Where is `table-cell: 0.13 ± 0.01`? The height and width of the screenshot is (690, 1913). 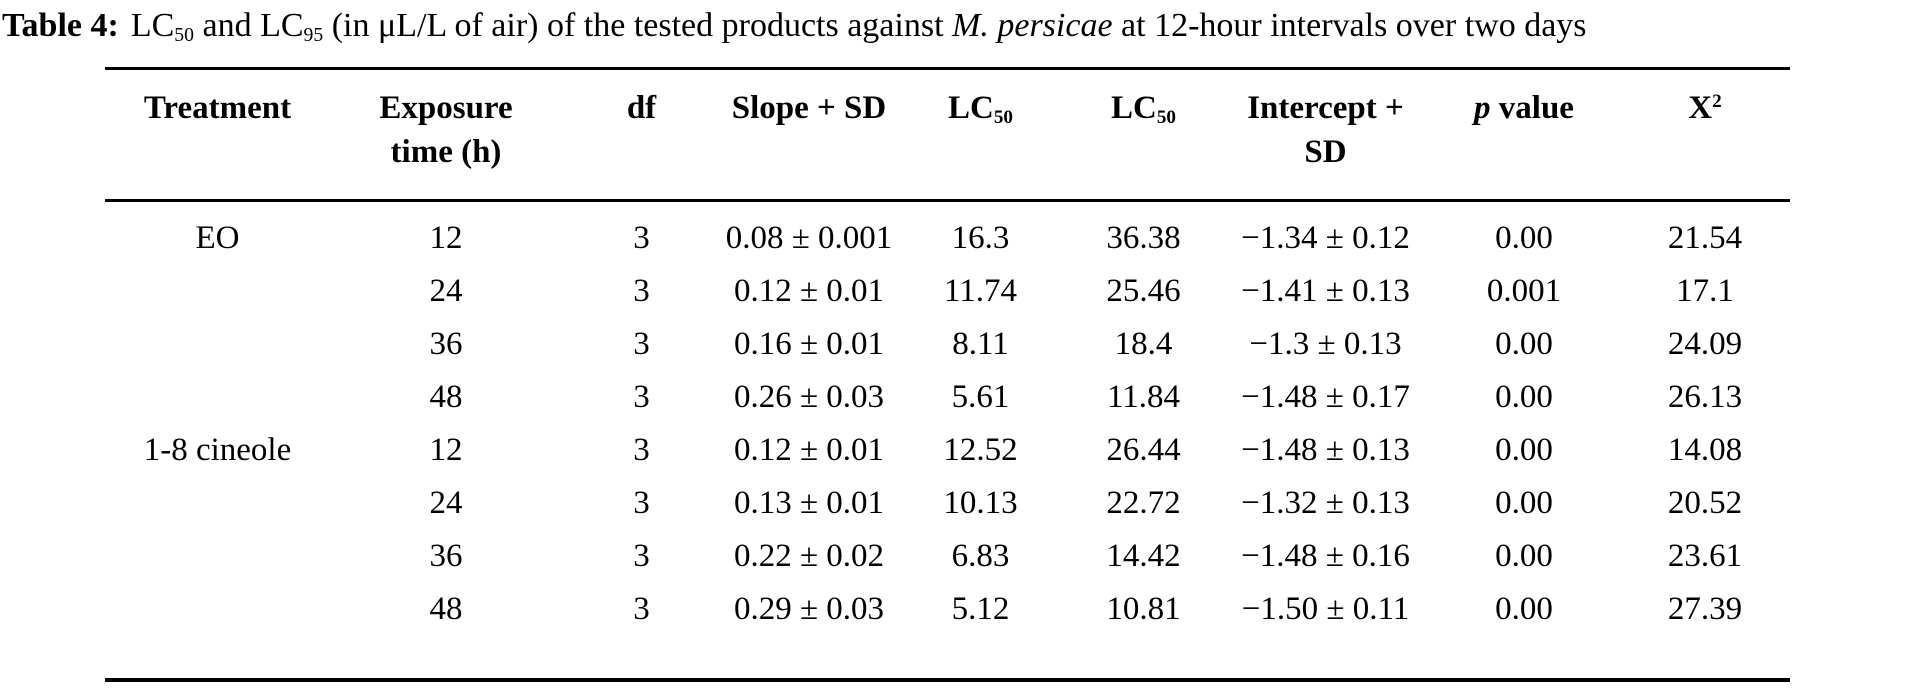
table-cell: 0.13 ± 0.01 is located at coordinates (809, 502).